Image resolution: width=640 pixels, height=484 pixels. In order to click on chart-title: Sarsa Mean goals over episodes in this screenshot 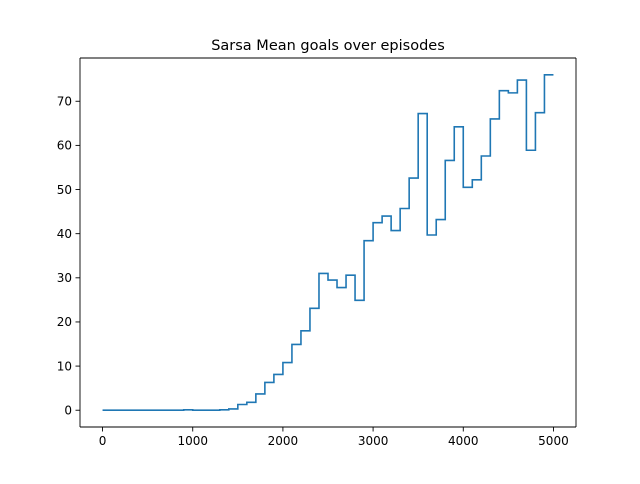, I will do `click(328, 46)`.